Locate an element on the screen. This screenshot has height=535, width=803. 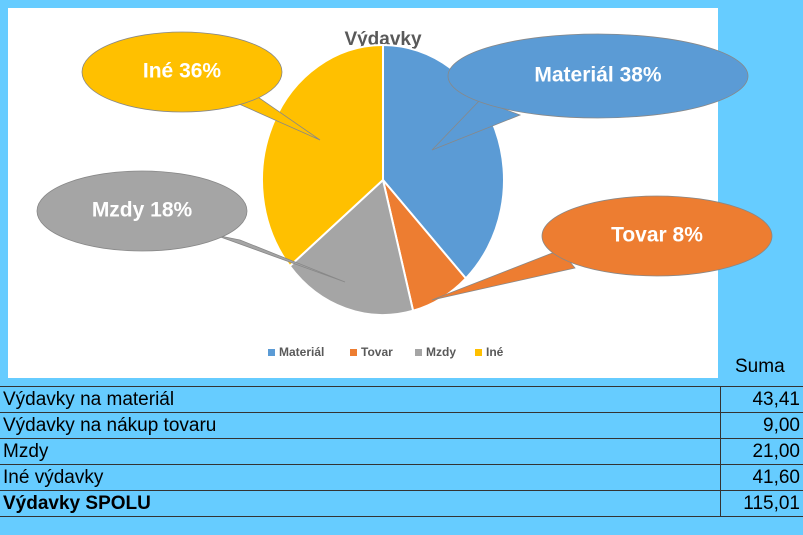
callout-pointer is located at coordinates (280, 258).